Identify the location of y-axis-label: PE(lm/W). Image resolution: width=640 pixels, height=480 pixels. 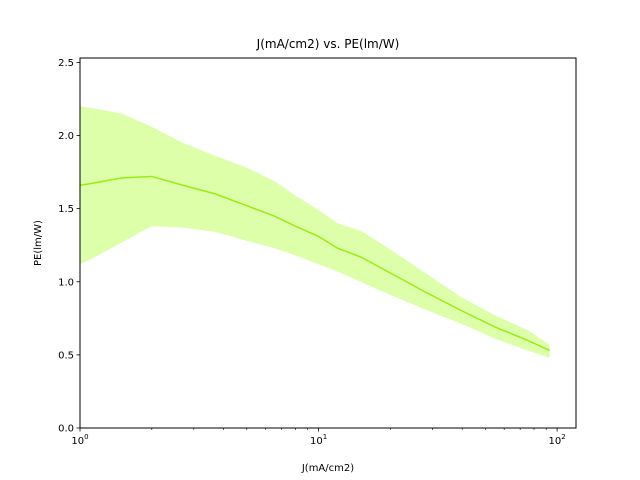
(38, 243).